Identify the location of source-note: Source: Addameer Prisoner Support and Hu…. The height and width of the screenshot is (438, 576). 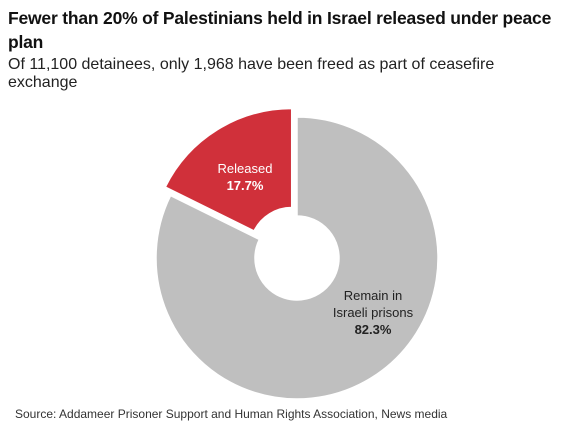
(231, 414).